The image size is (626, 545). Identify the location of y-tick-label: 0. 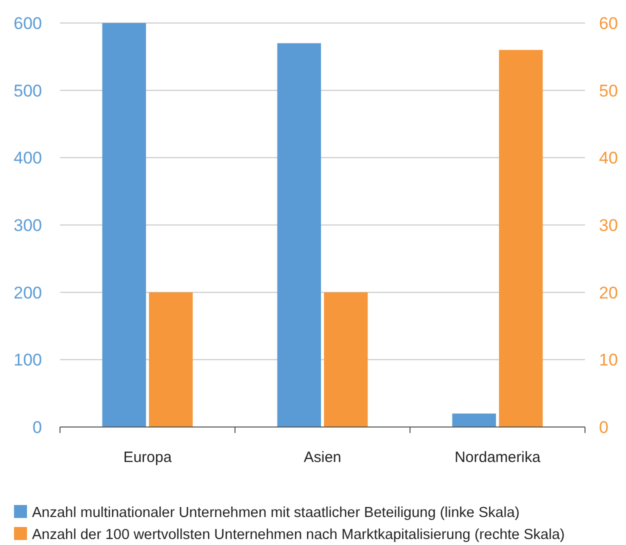
(37, 427).